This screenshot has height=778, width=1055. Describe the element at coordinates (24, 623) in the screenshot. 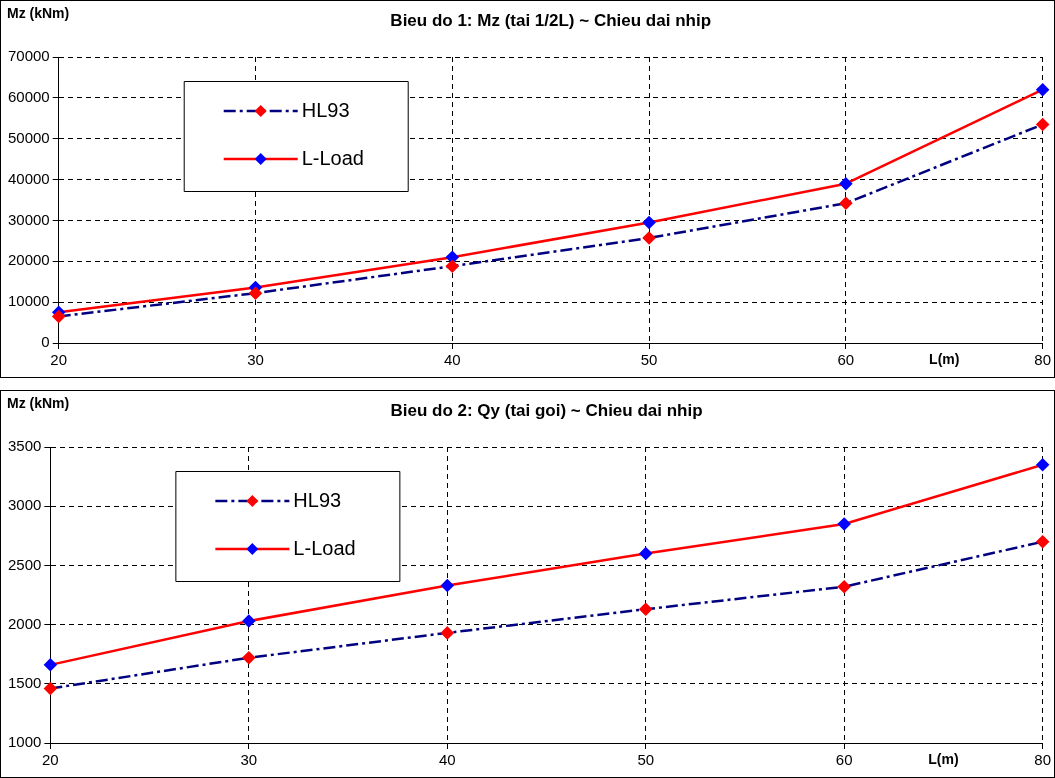

I see `y-tick-label: 2000` at that location.